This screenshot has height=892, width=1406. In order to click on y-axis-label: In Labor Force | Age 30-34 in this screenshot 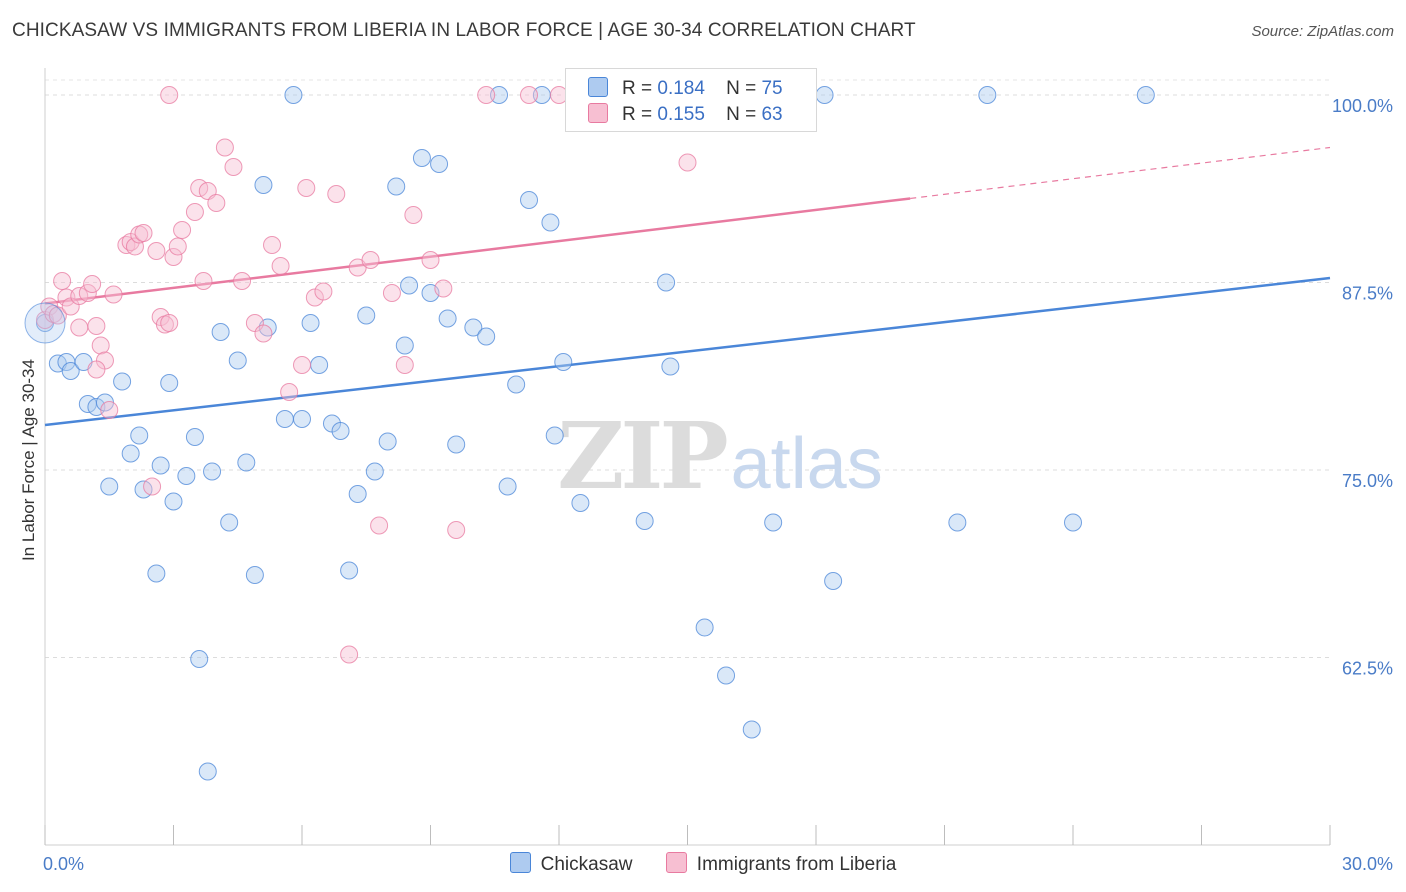, I will do `click(28, 460)`.